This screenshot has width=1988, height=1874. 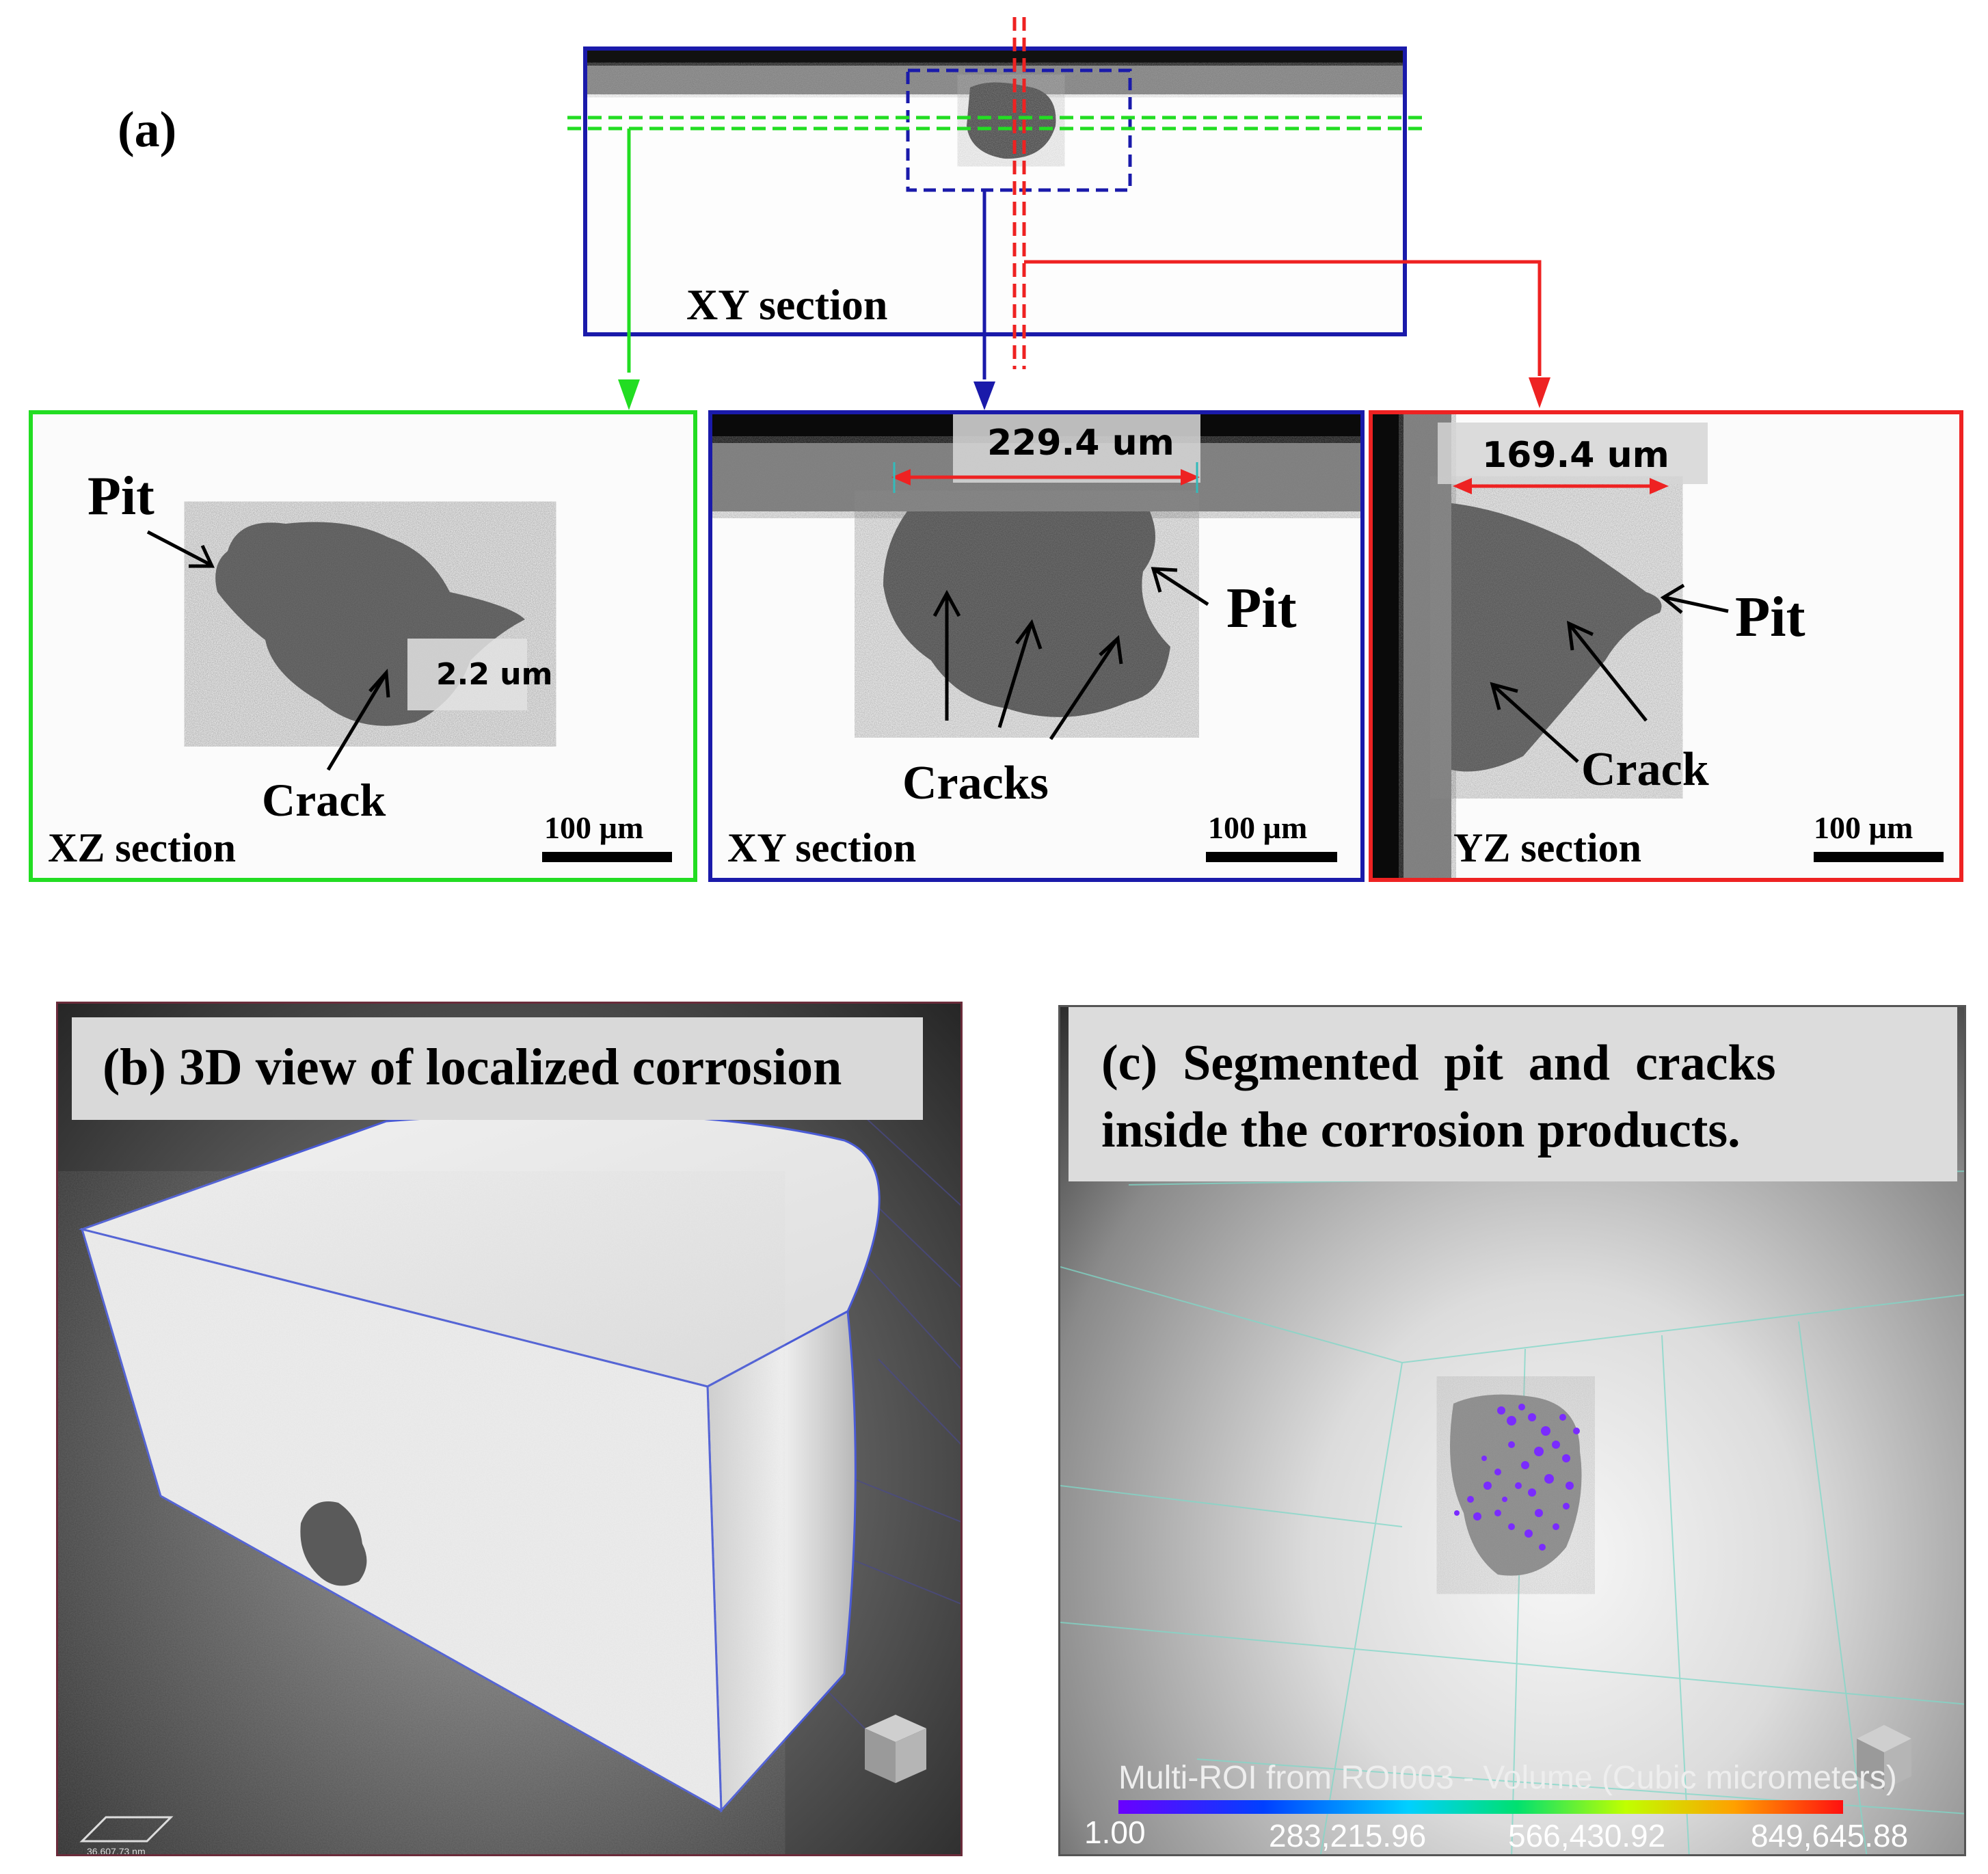 What do you see at coordinates (1830, 1836) in the screenshot?
I see `colorbar-tick-3: 849,645.88` at bounding box center [1830, 1836].